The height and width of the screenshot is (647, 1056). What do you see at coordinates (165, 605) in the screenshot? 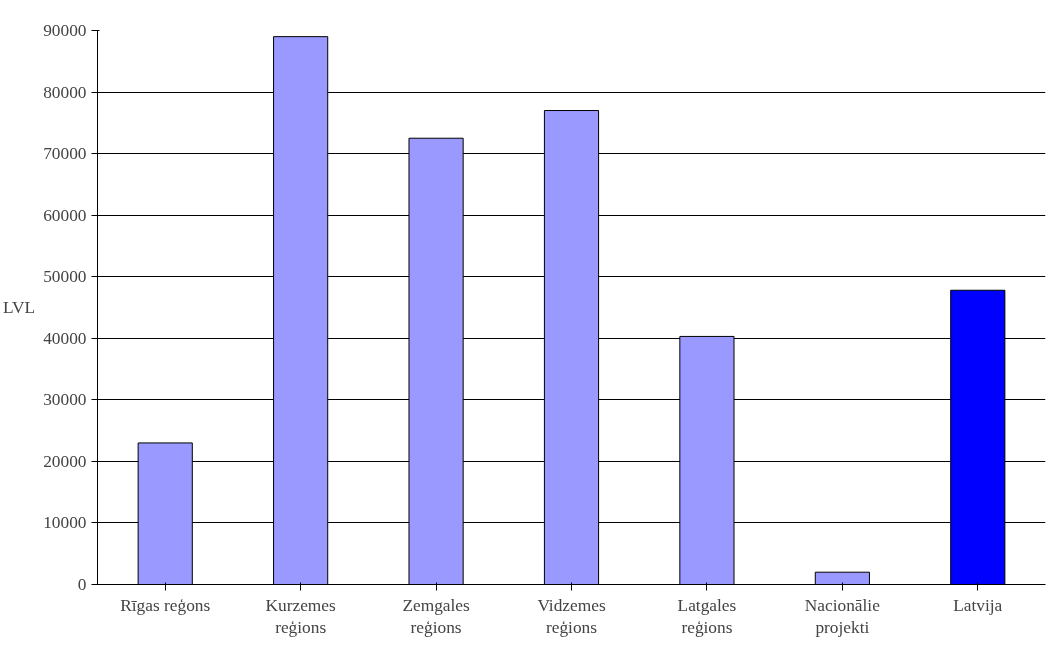
I see `x-tick-label: Rīgas reģons` at bounding box center [165, 605].